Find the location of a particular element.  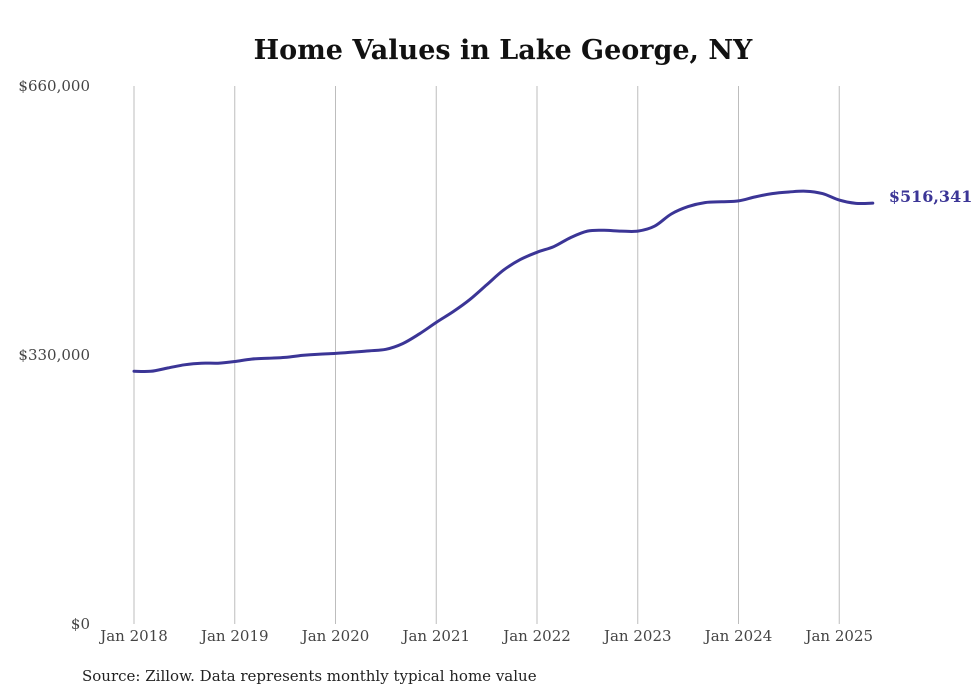

x-tick-label: Jan 2024 is located at coordinates (738, 636).